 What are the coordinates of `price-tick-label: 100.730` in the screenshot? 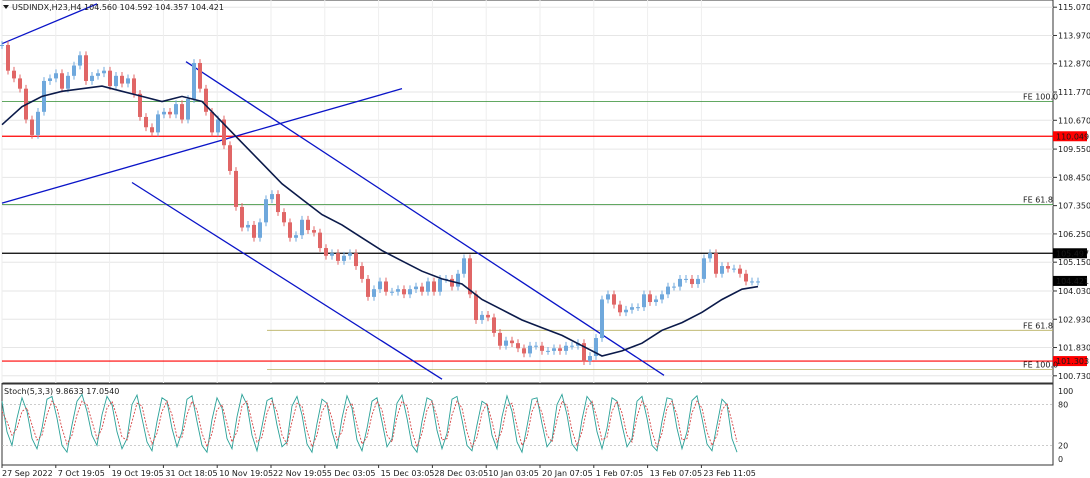 It's located at (1074, 376).